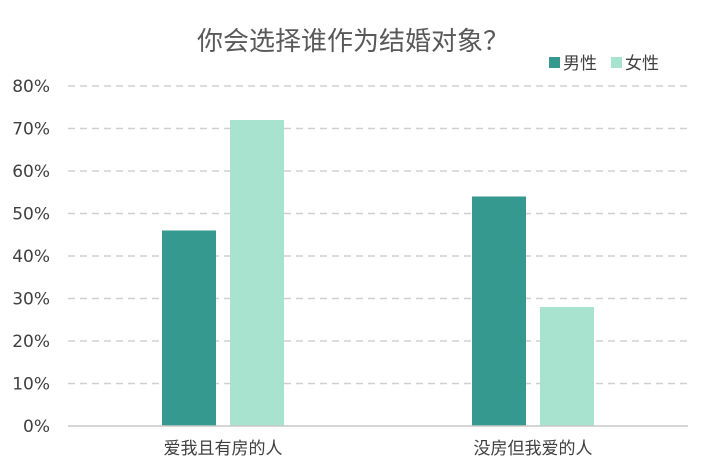  I want to click on y-tick-label: 10%, so click(31, 385).